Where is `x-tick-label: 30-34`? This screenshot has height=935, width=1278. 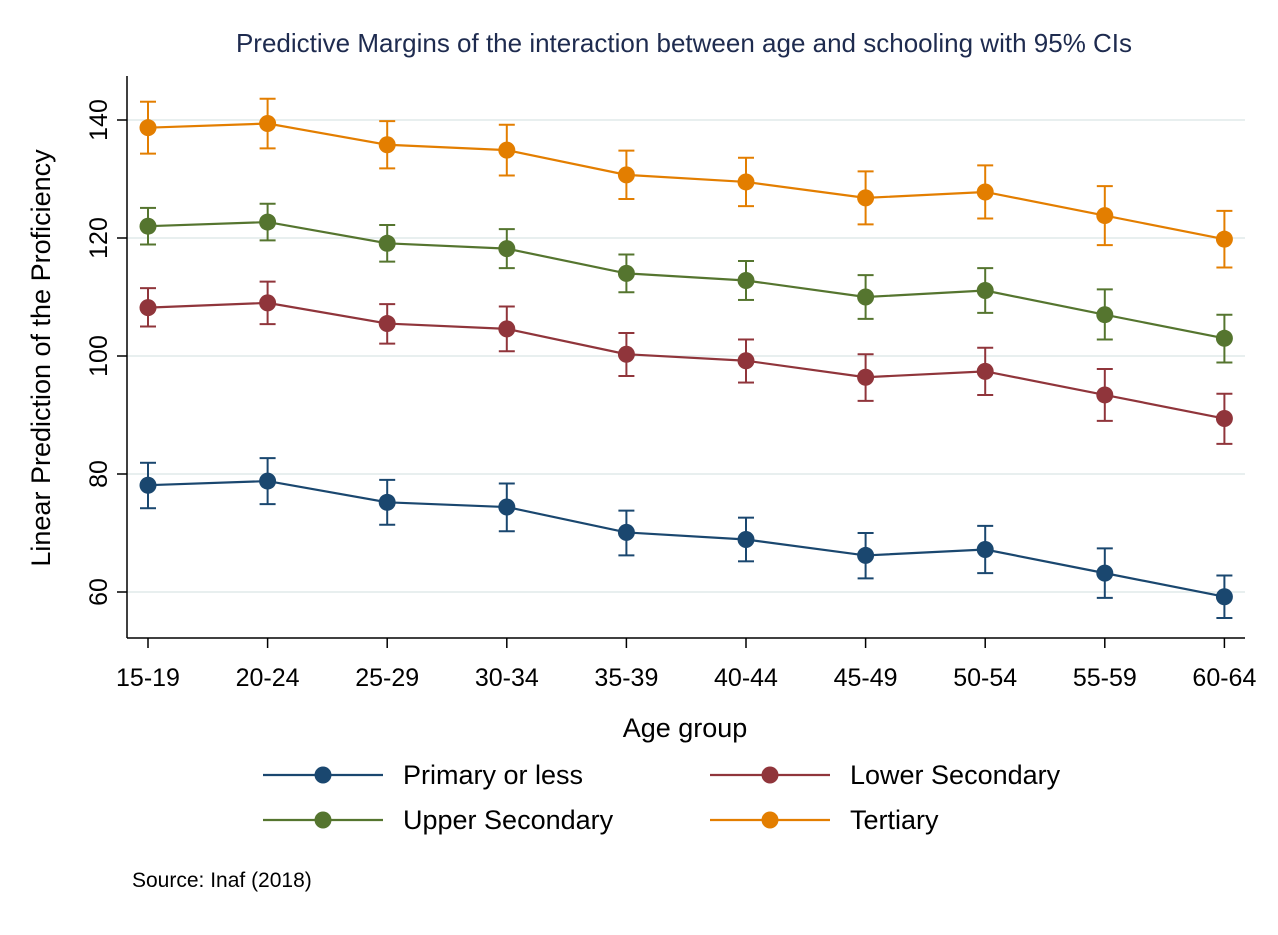 x-tick-label: 30-34 is located at coordinates (507, 678).